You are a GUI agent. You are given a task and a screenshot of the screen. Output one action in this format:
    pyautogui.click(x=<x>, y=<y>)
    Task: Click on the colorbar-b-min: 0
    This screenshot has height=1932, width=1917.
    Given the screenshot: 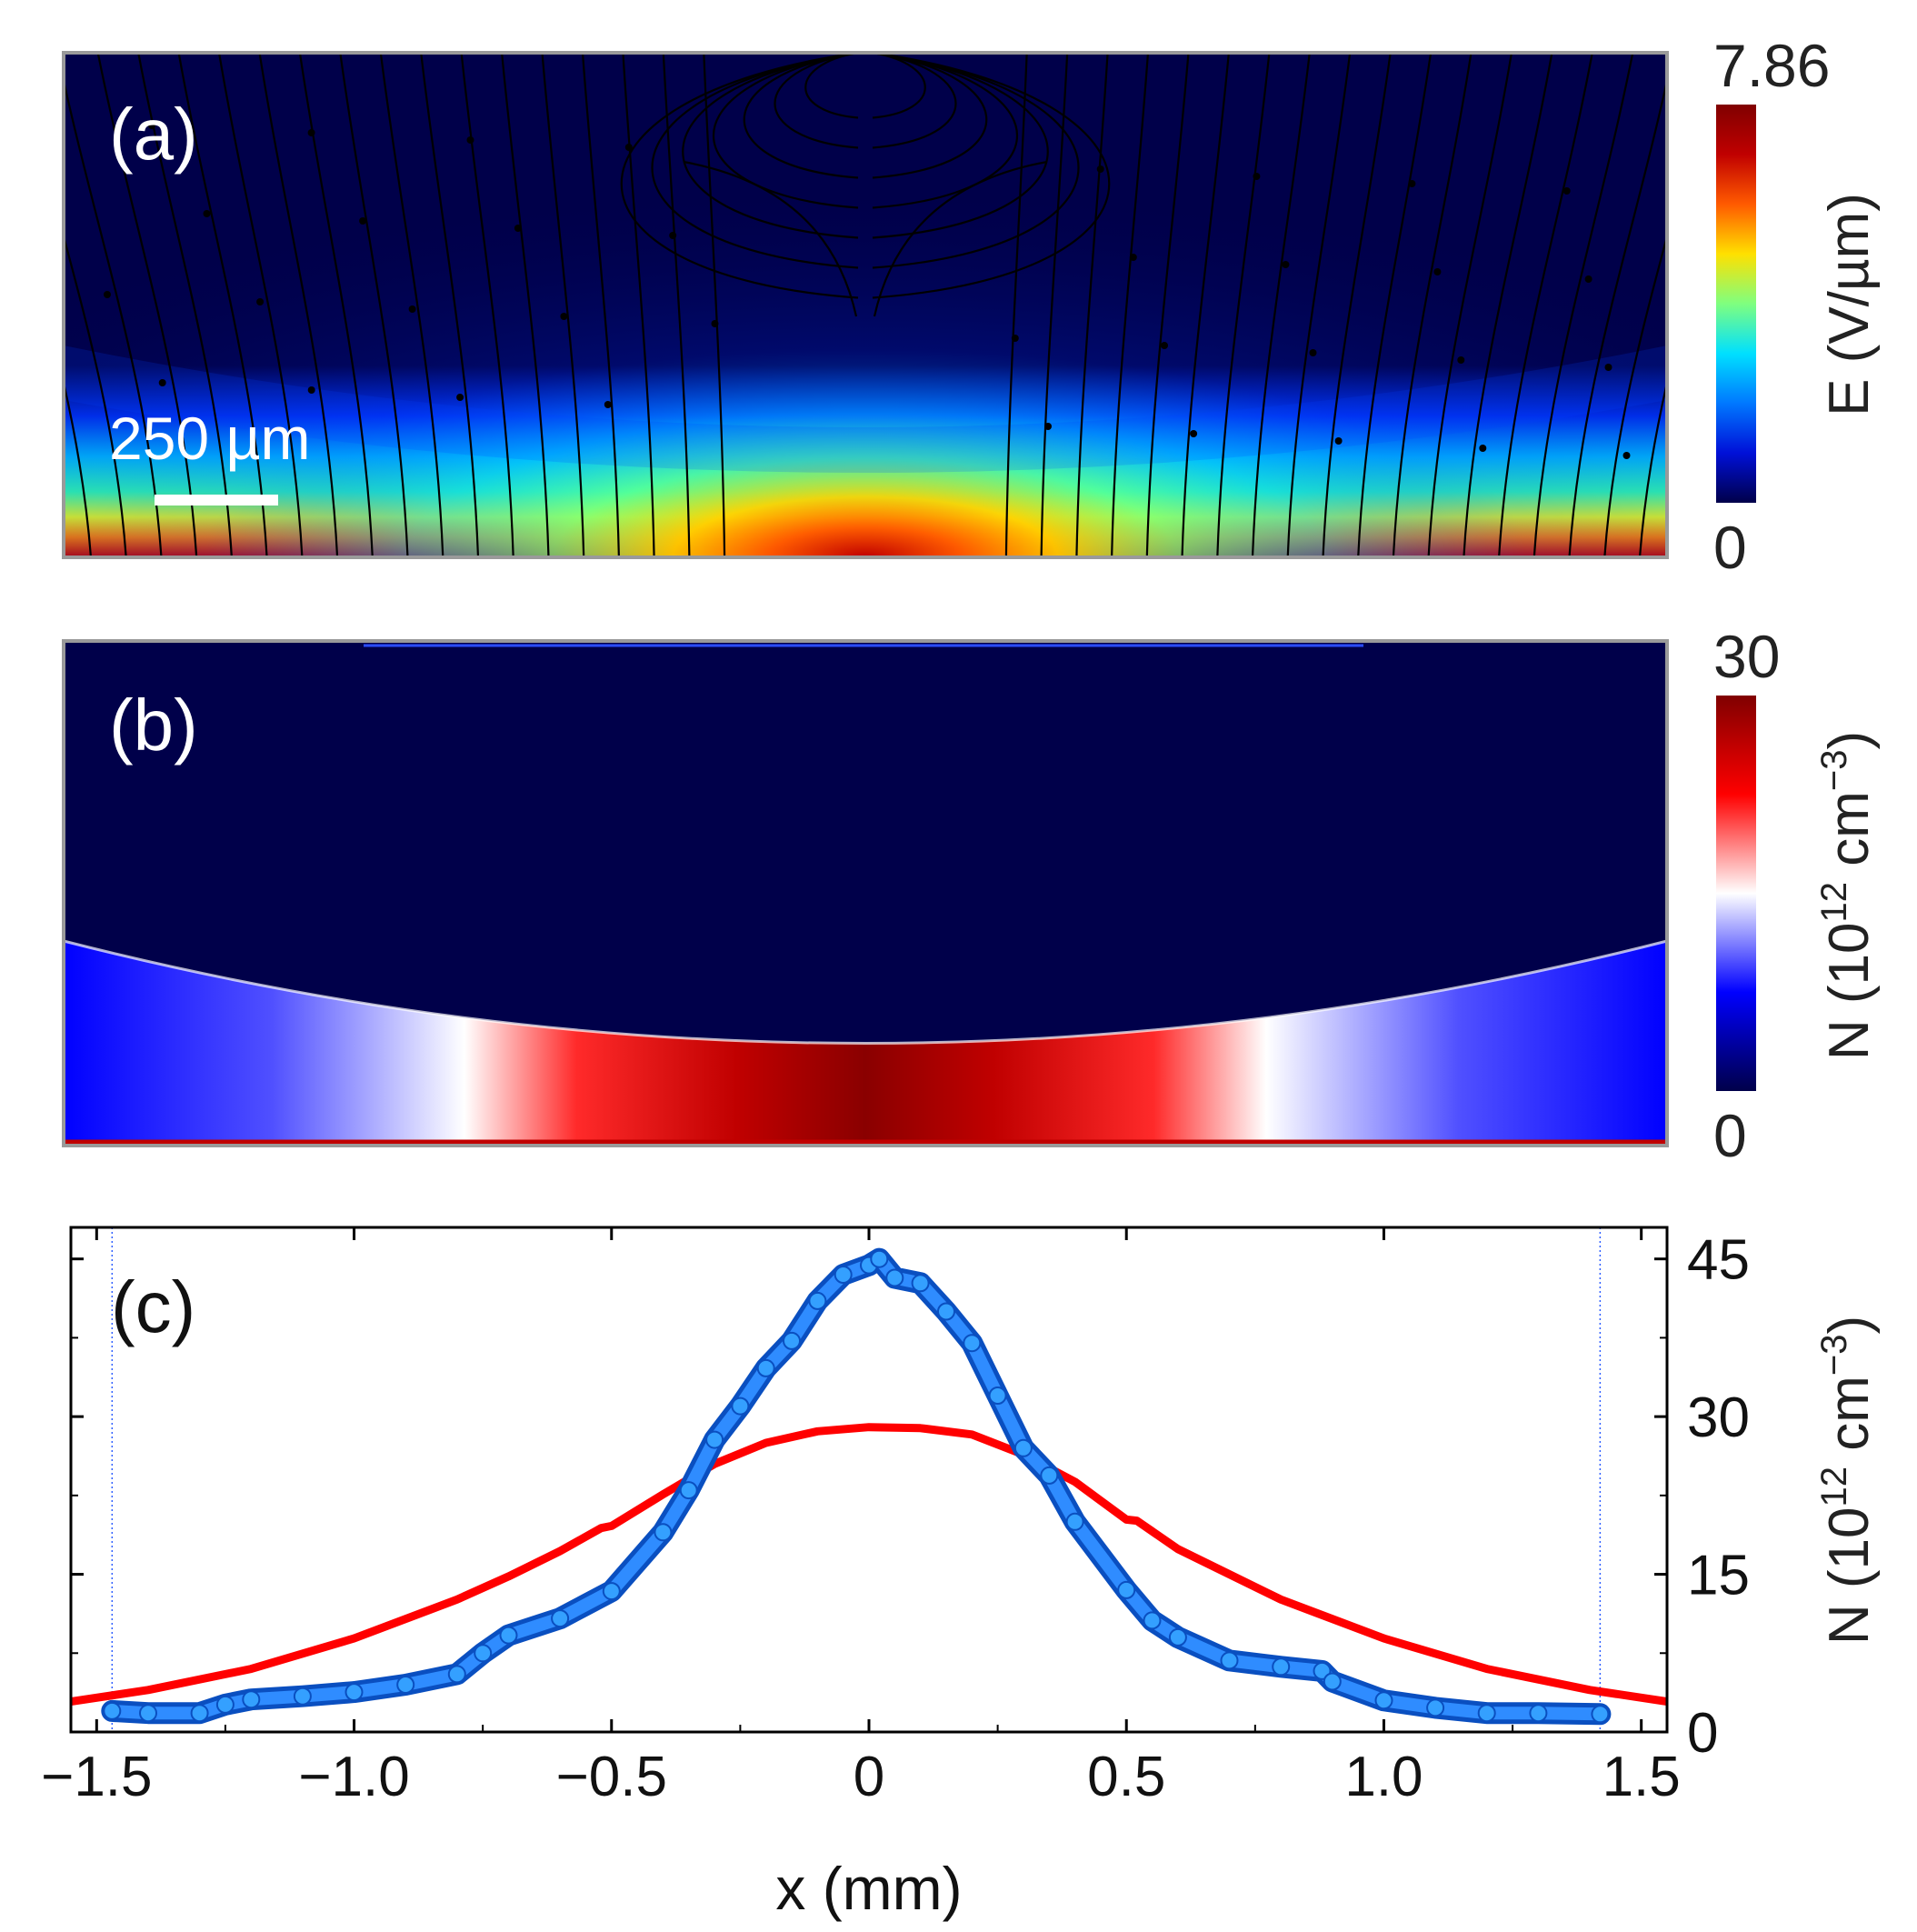 What is the action you would take?
    pyautogui.click(x=1730, y=1135)
    